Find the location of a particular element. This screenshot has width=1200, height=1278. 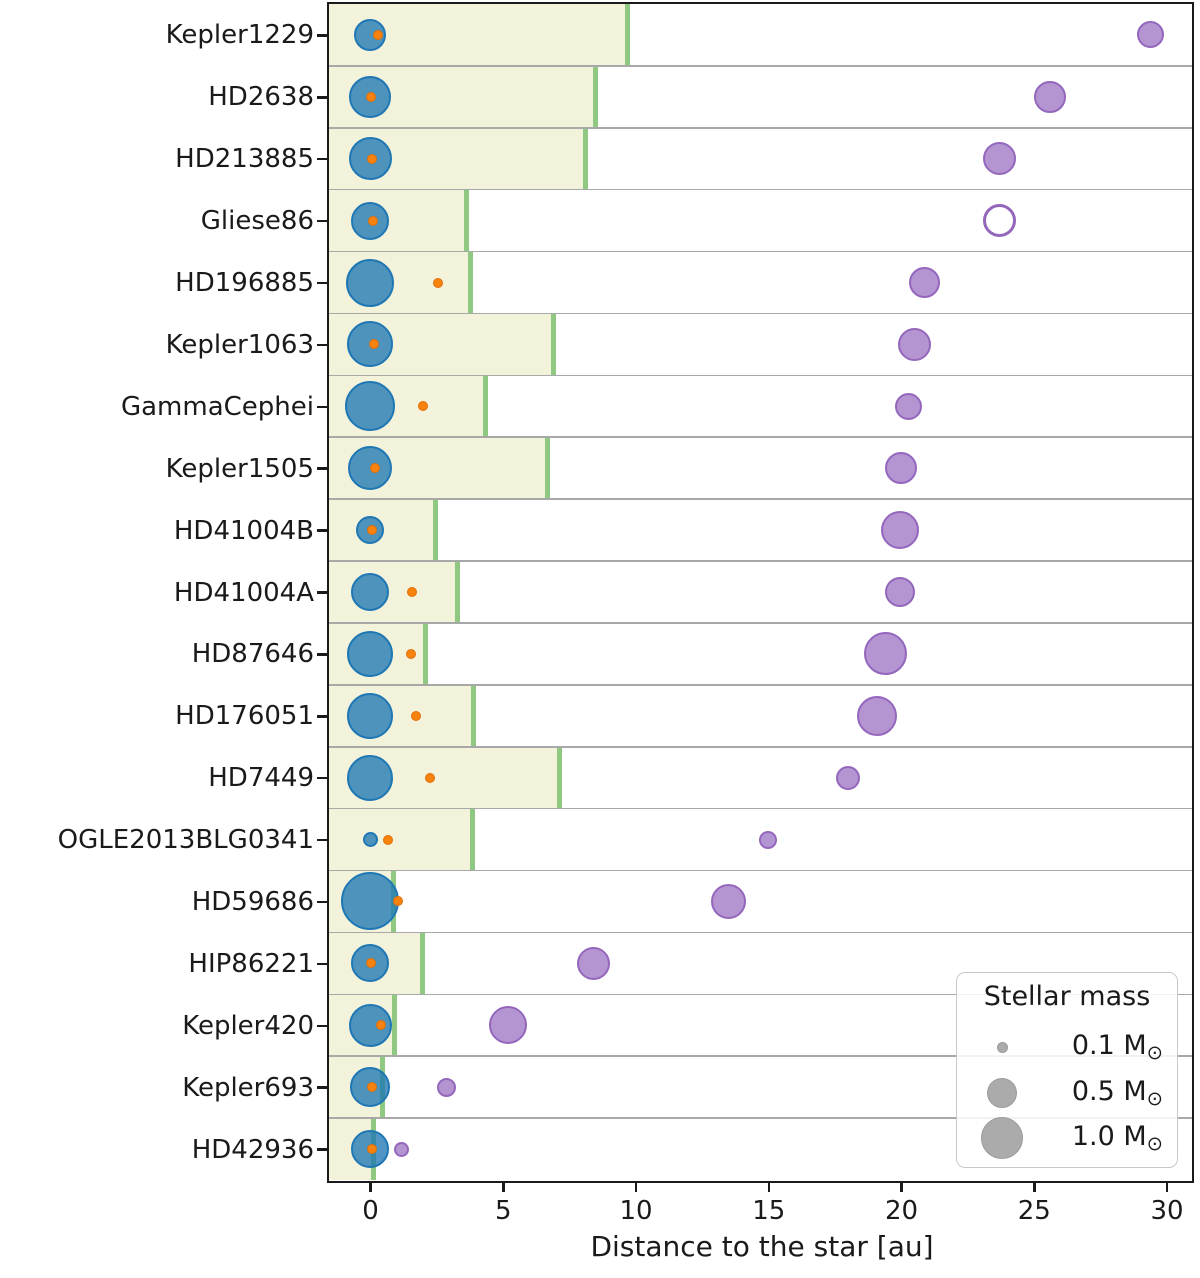

y-tick-label: HD213885 is located at coordinates (244, 159).